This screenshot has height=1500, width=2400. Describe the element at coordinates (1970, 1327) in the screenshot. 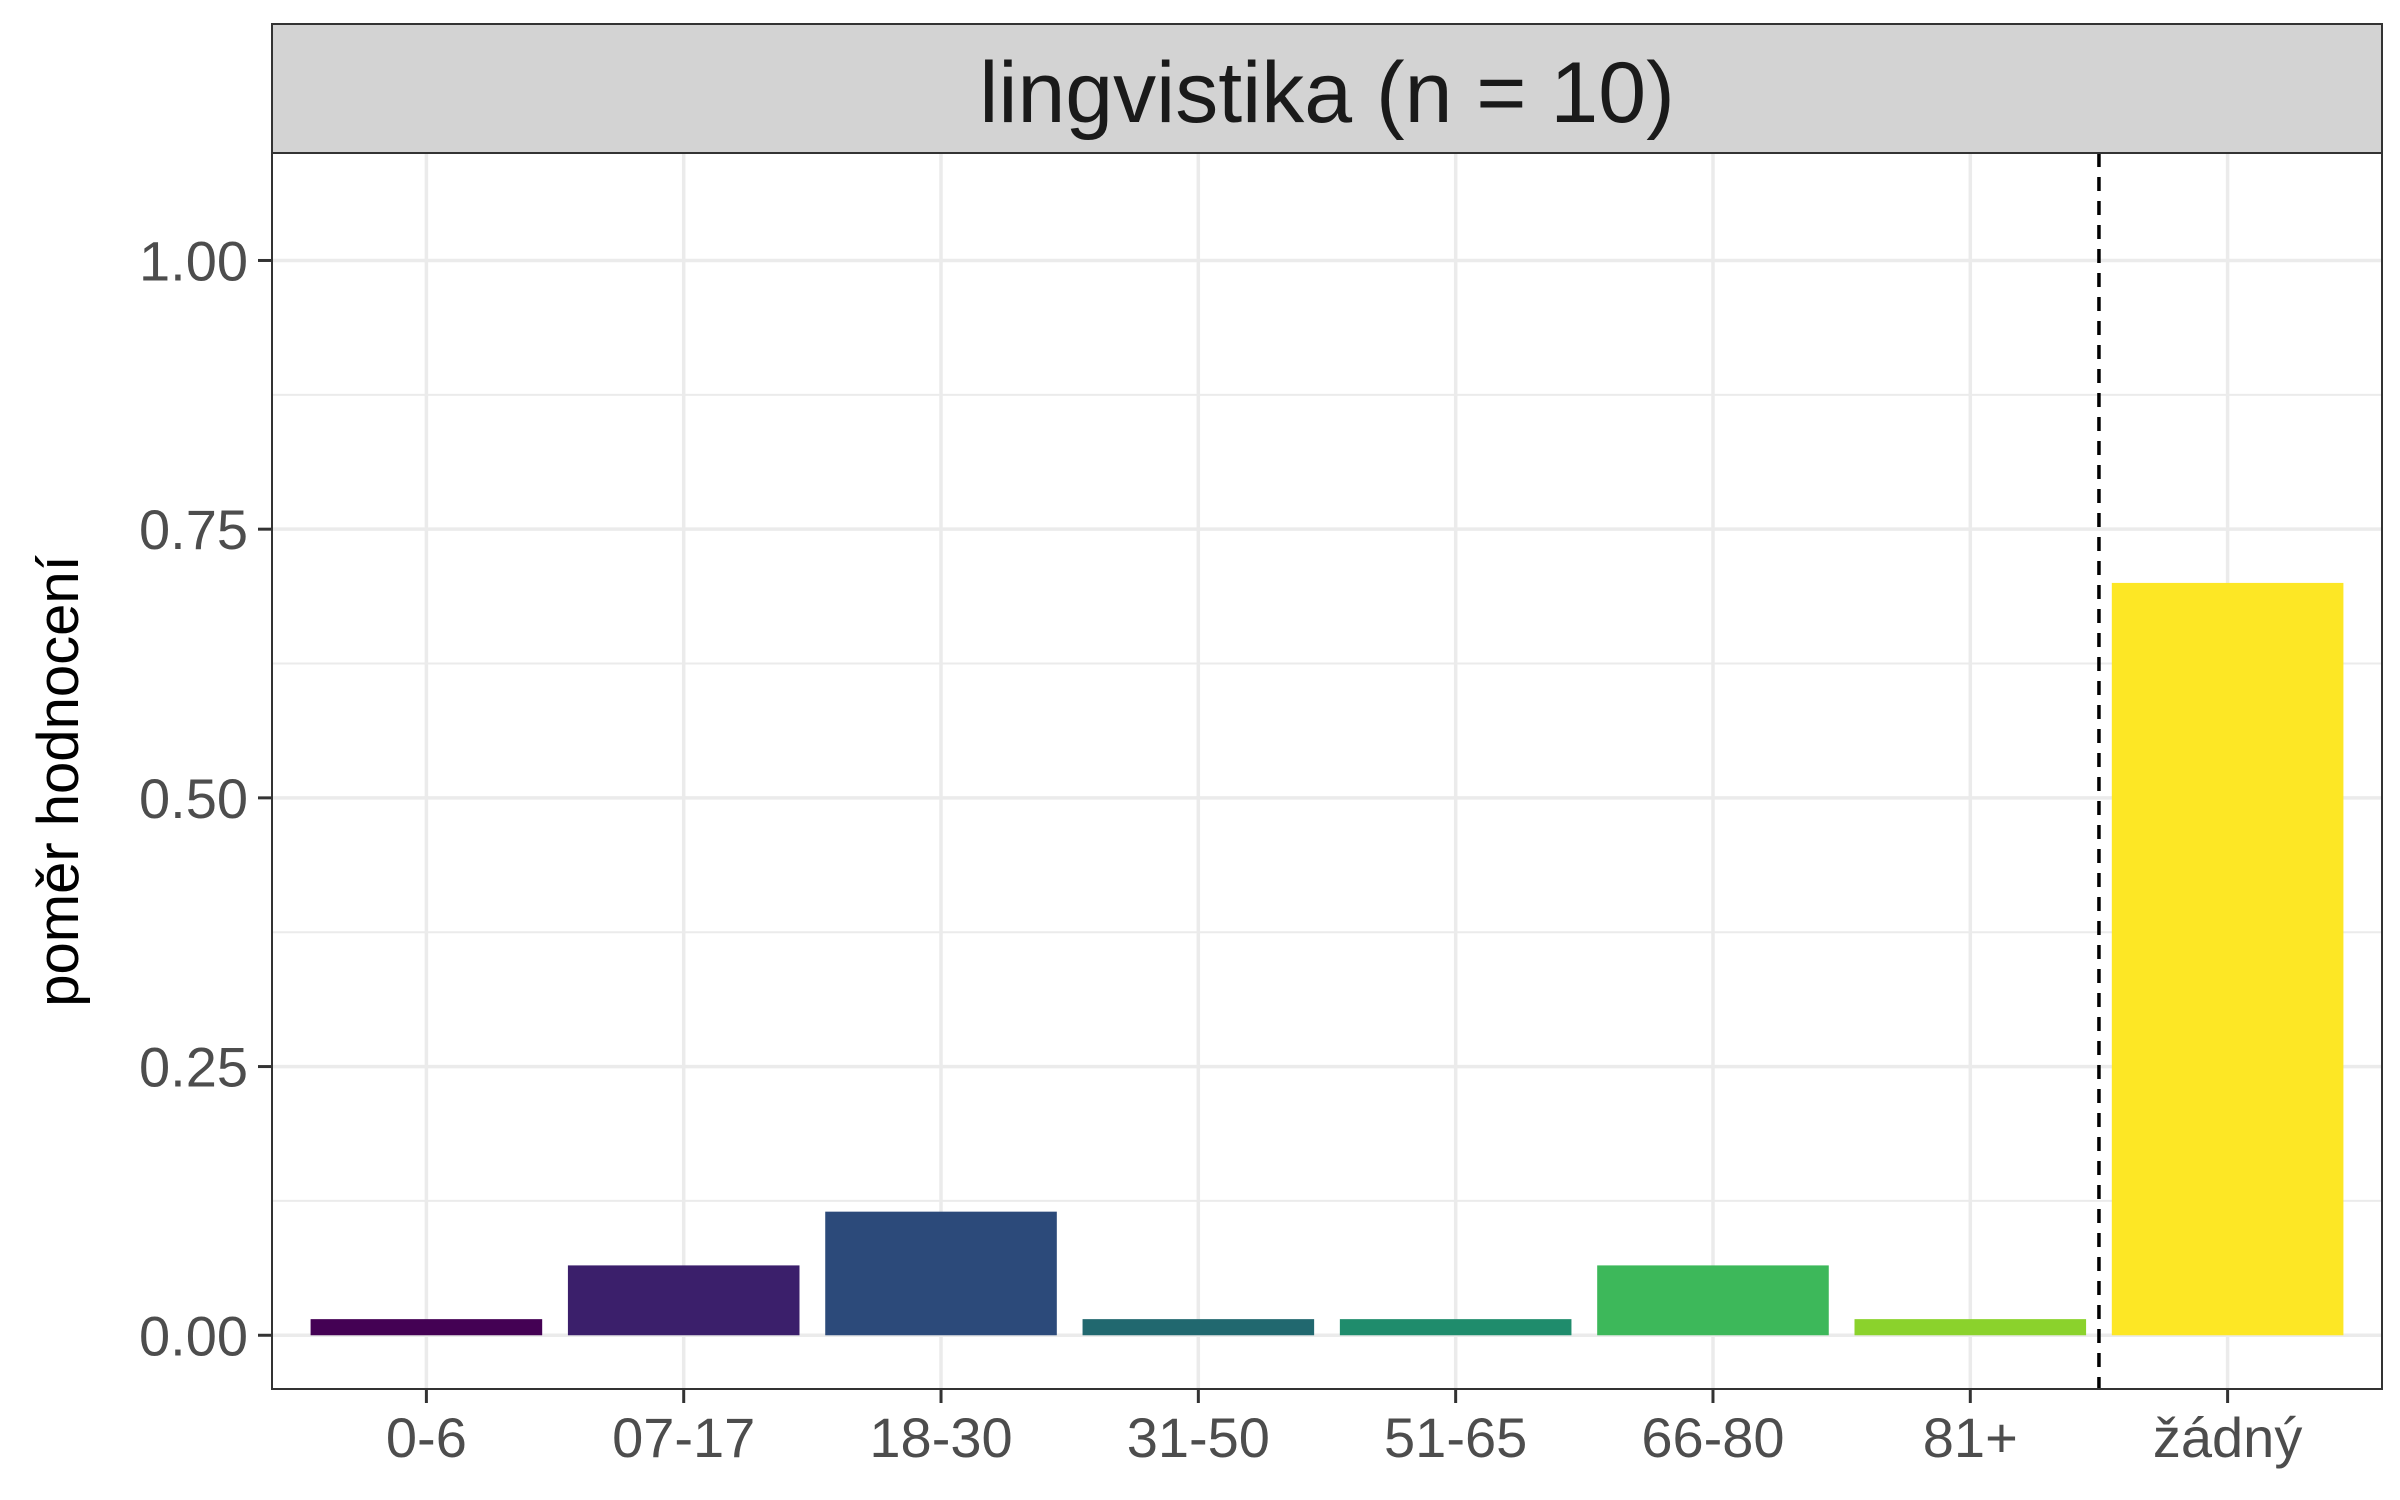

I see `bar-81+` at that location.